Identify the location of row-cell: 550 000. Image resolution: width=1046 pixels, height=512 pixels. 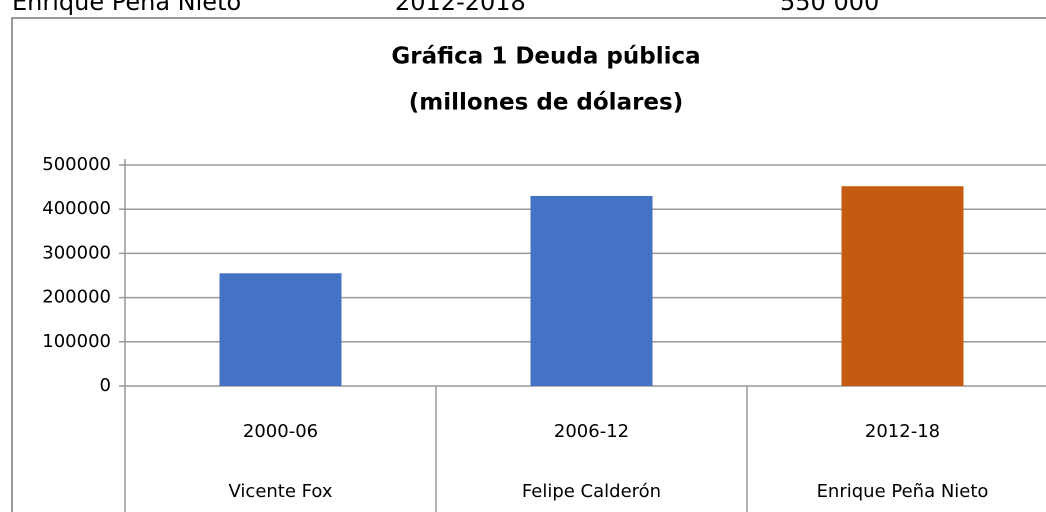
(829, 8).